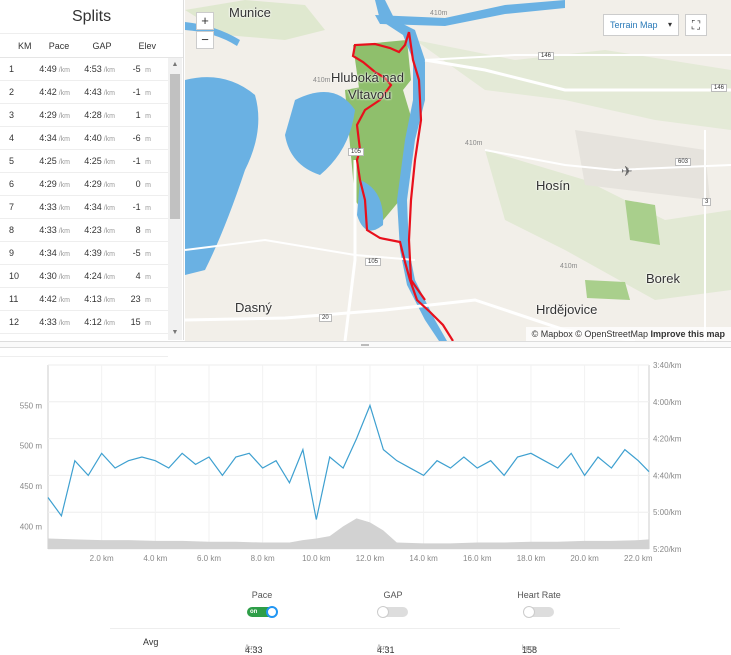 Image resolution: width=731 pixels, height=655 pixels. I want to click on split-row: 6 4:29/km 4:29/km 0 m, so click(84, 184).